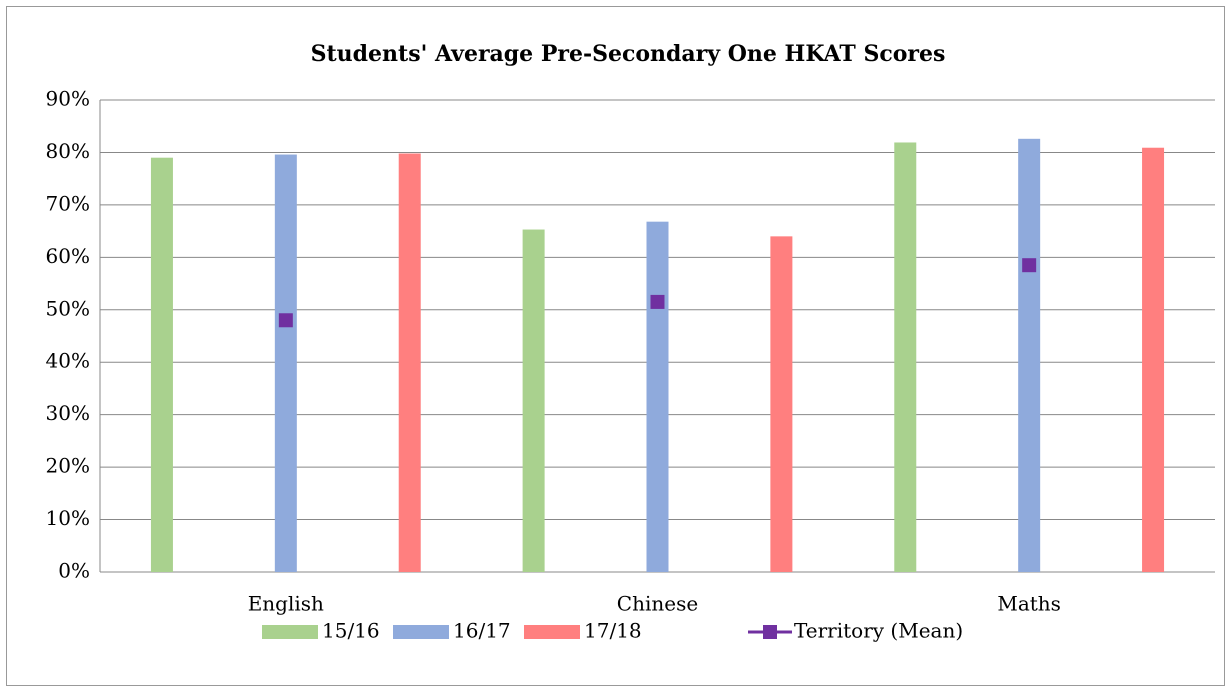 This screenshot has height=692, width=1232. What do you see at coordinates (68, 99) in the screenshot?
I see `y-tick-label: 90%` at bounding box center [68, 99].